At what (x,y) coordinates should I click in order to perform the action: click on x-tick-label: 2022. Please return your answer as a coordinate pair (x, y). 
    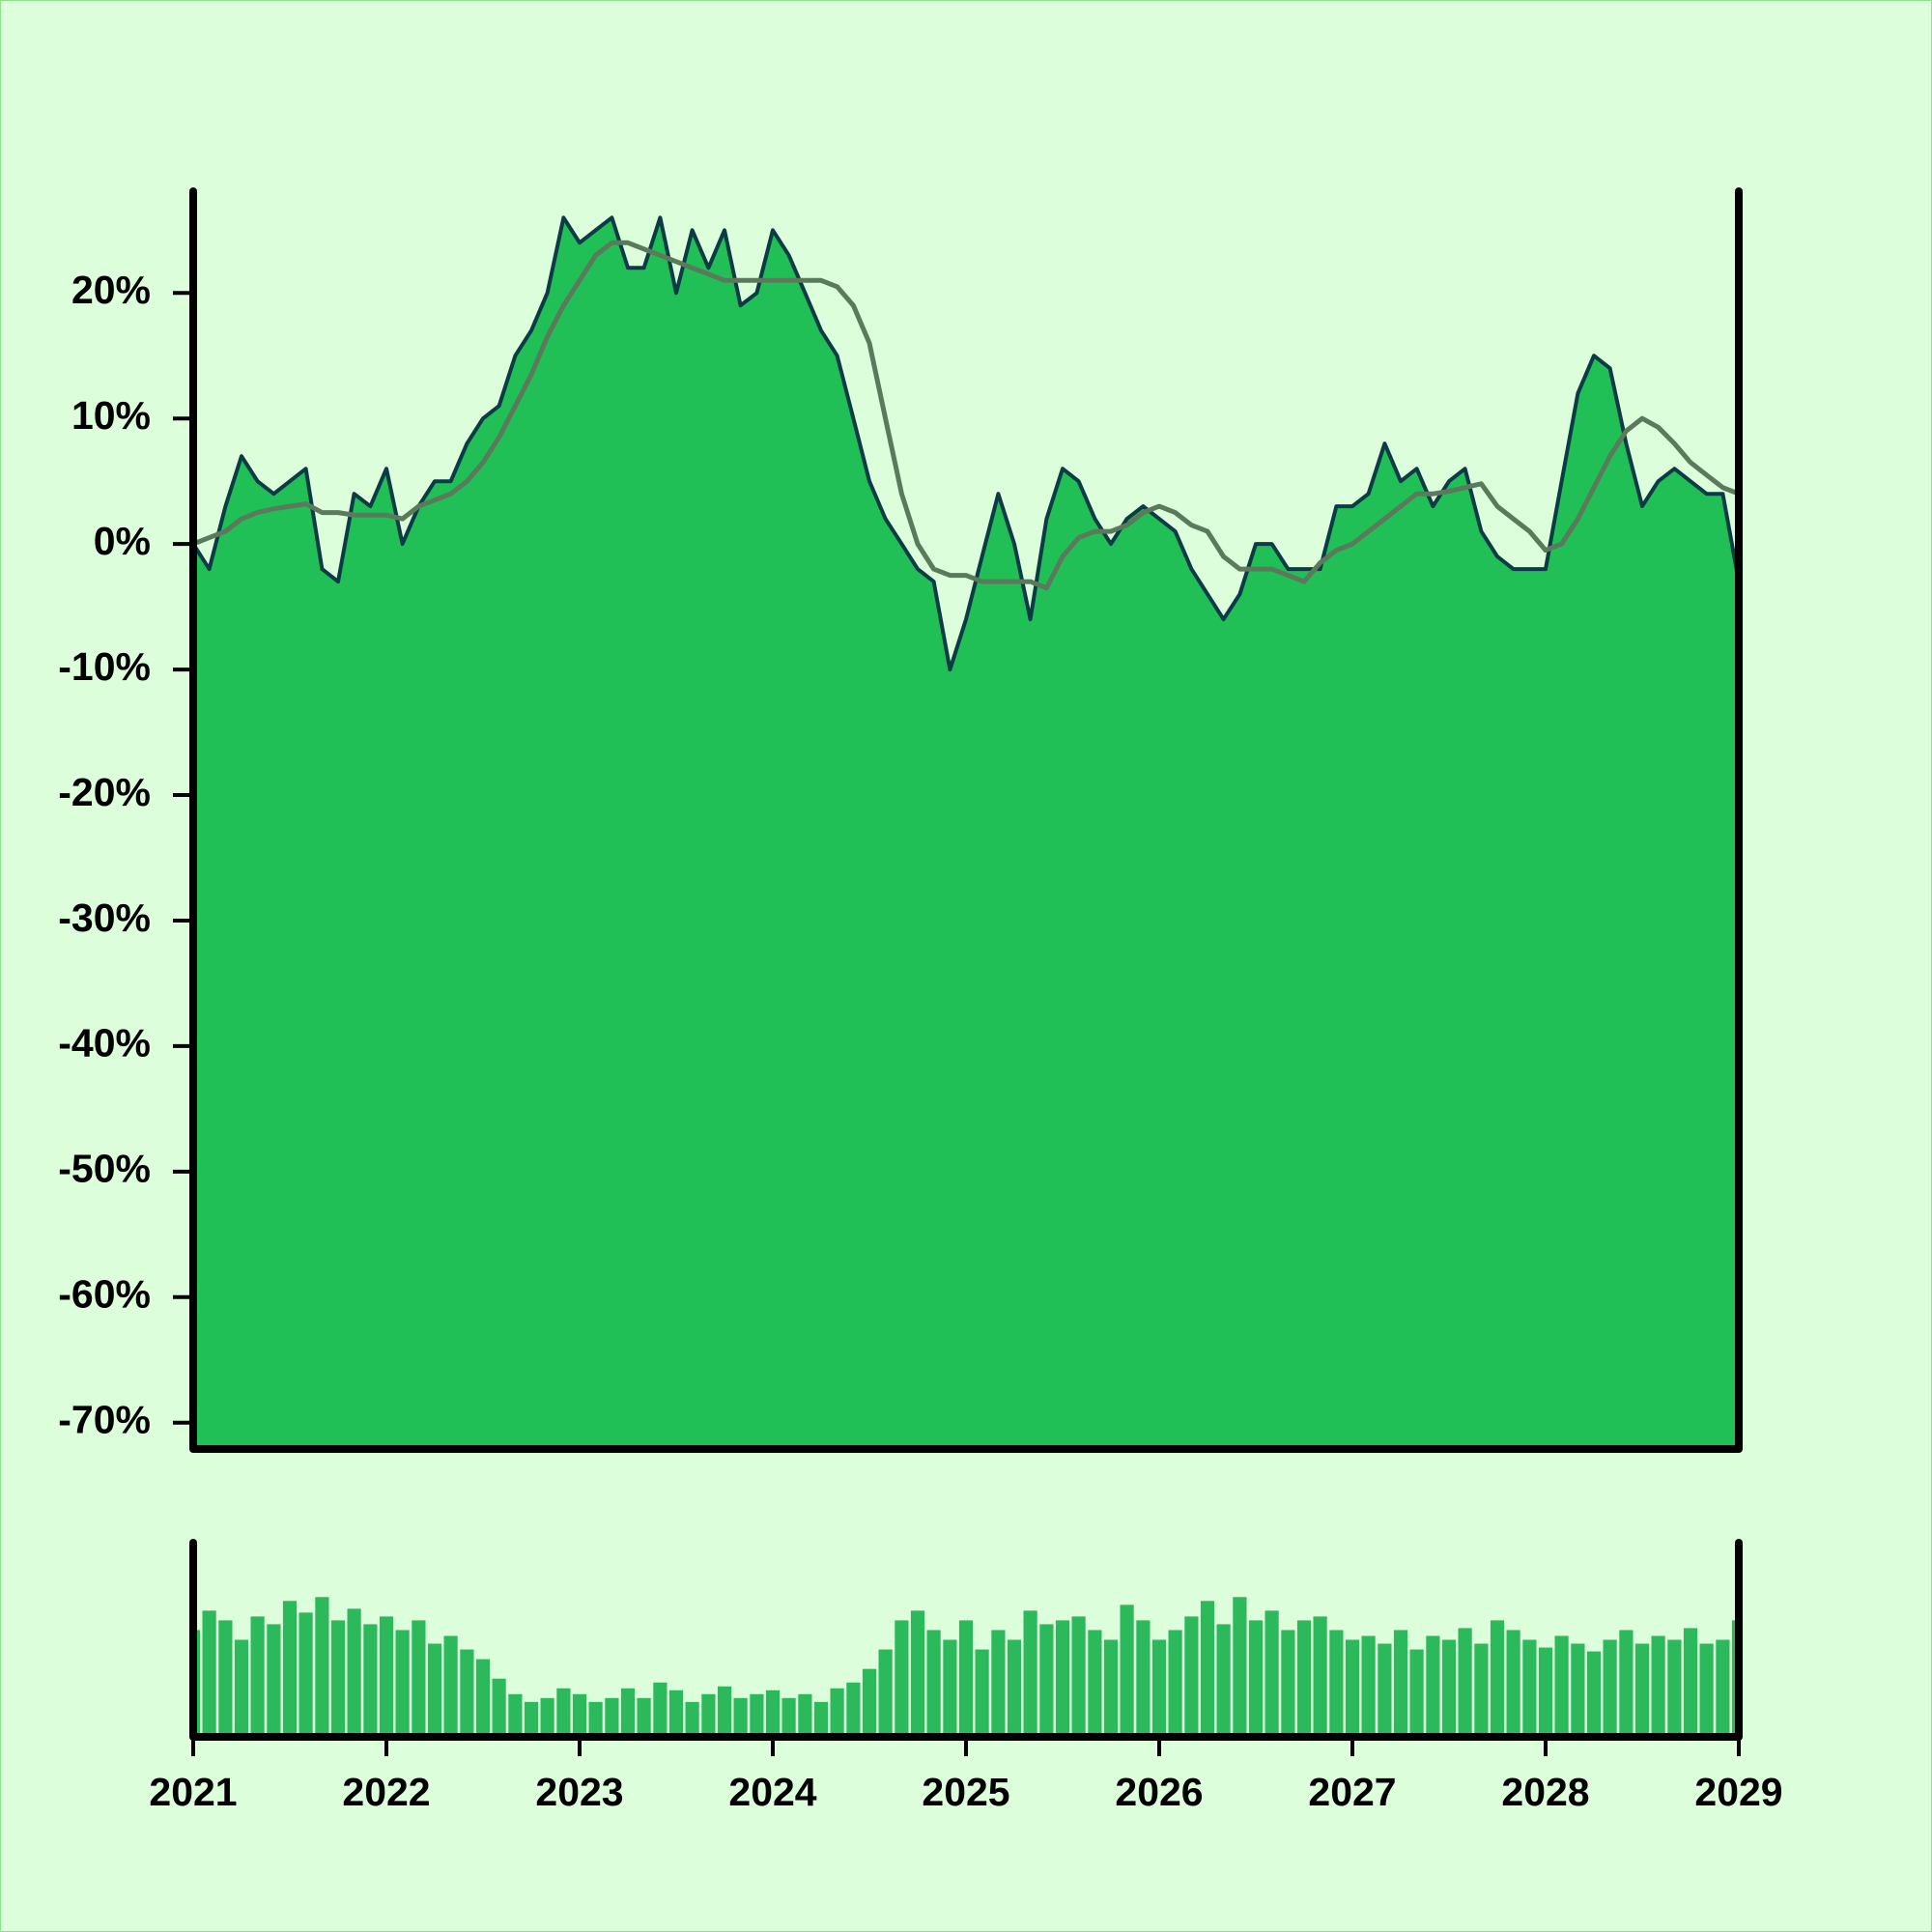
    Looking at the image, I should click on (386, 1792).